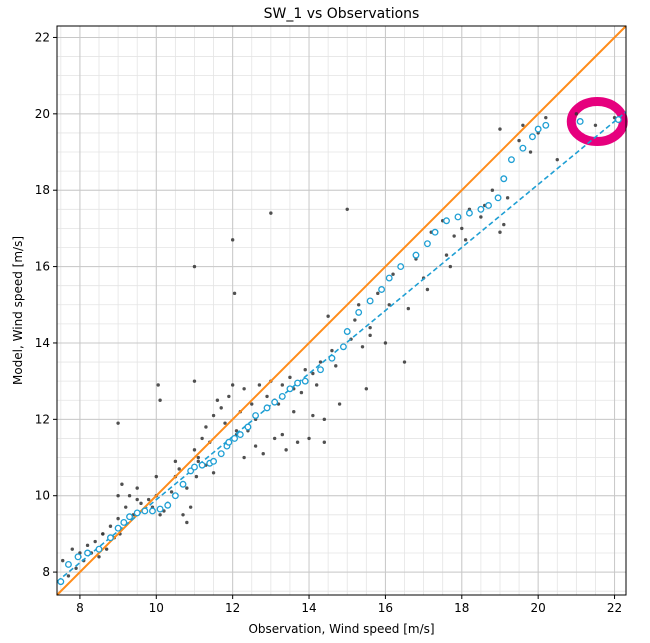 The image size is (650, 643). What do you see at coordinates (42, 114) in the screenshot?
I see `y-tick-label: 20` at bounding box center [42, 114].